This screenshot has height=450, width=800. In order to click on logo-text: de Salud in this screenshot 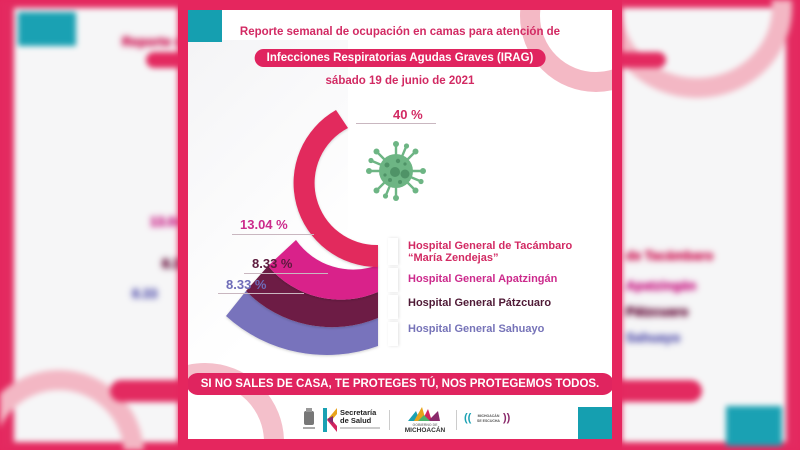, I will do `click(356, 420)`.